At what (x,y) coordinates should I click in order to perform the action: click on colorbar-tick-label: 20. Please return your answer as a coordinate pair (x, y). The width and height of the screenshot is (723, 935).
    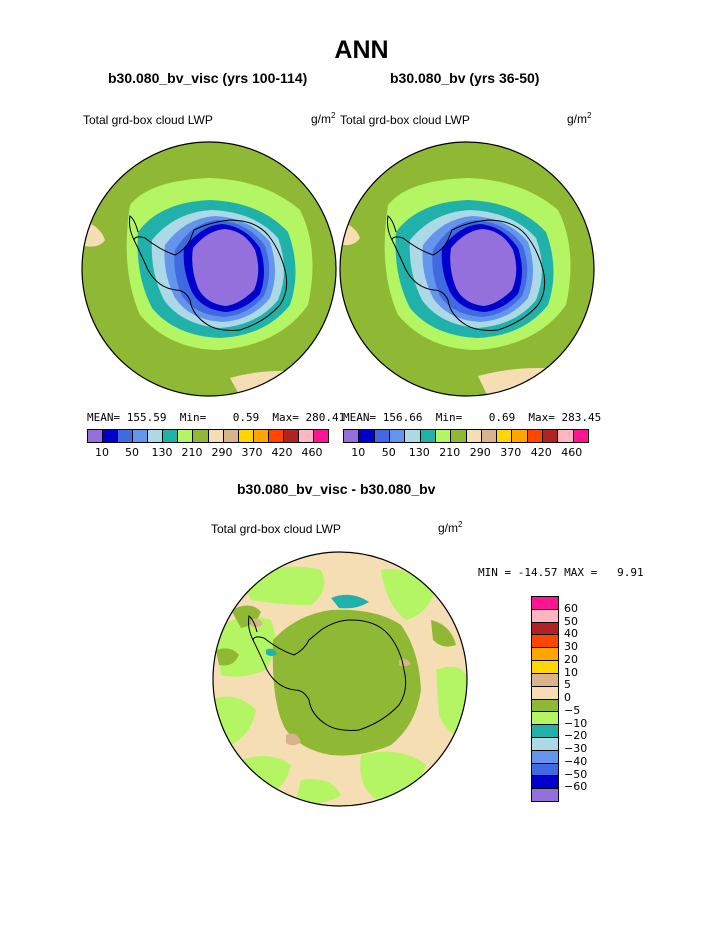
    Looking at the image, I should click on (571, 659).